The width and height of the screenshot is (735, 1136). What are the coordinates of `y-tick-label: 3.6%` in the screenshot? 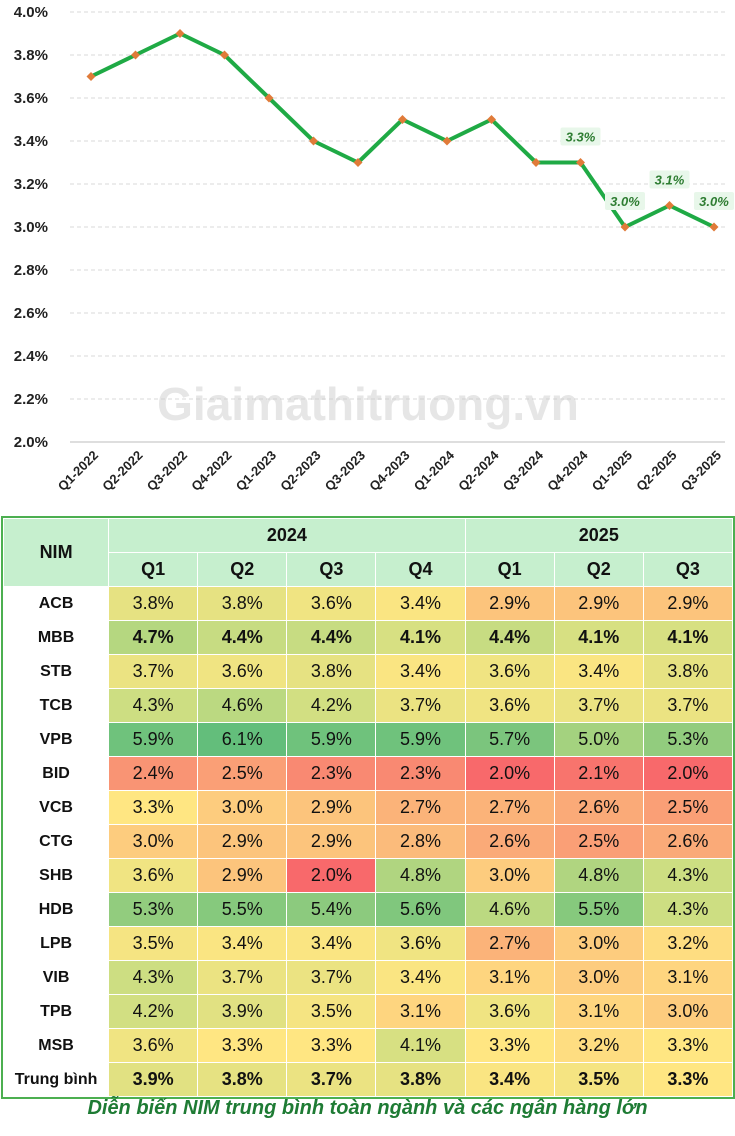 It's located at (31, 98).